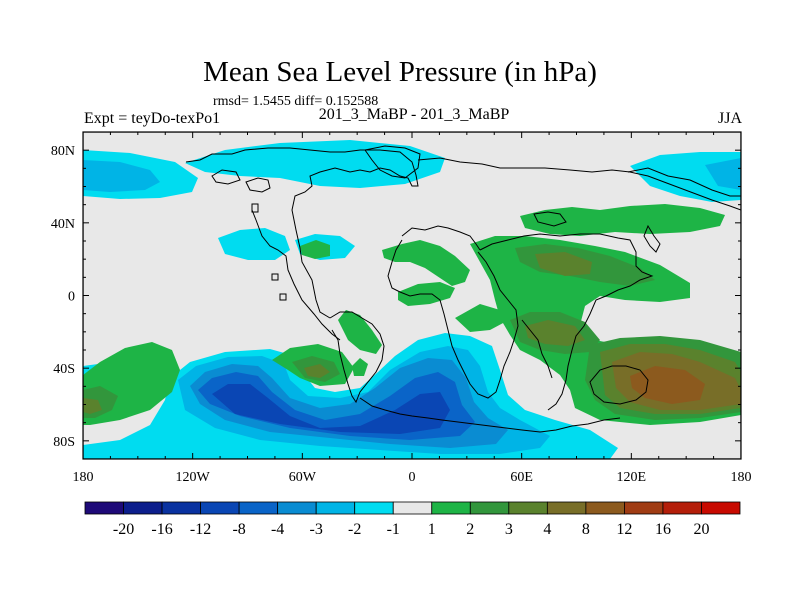 The image size is (800, 600). What do you see at coordinates (360, 367) in the screenshot?
I see `central-africa-high` at bounding box center [360, 367].